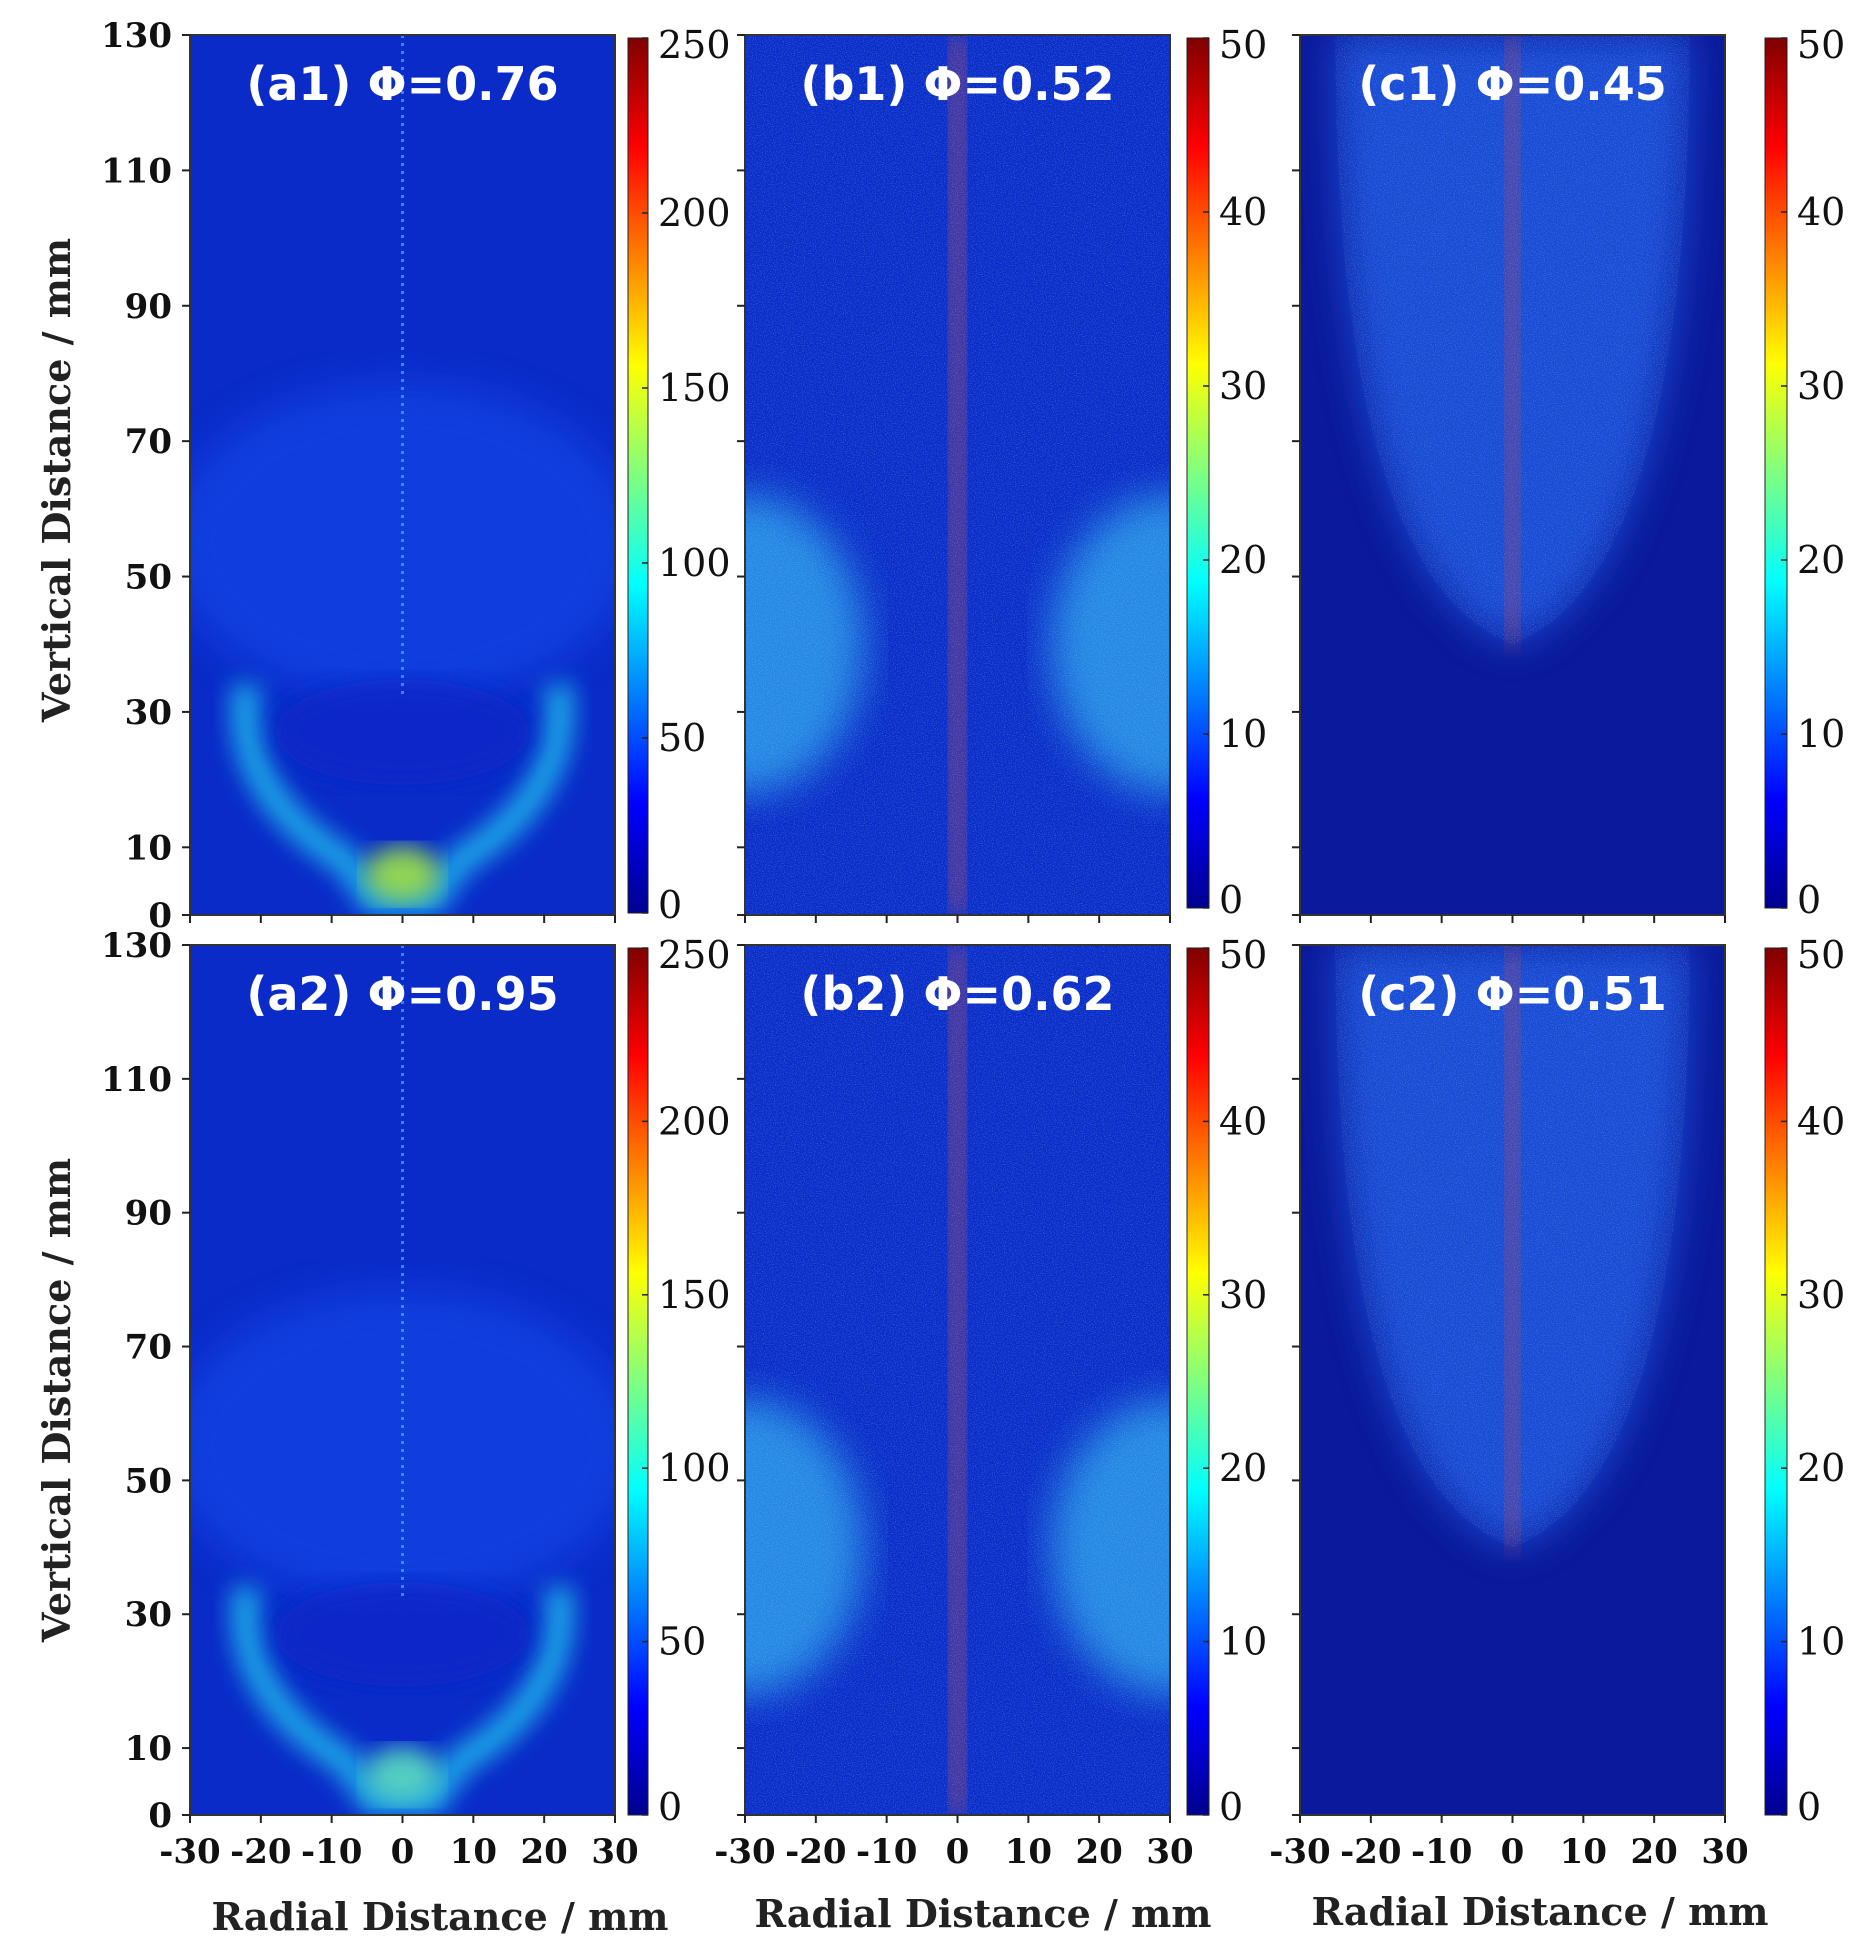 This screenshot has width=1873, height=1952. Describe the element at coordinates (148, 1481) in the screenshot. I see `y-tick-label: 50` at that location.